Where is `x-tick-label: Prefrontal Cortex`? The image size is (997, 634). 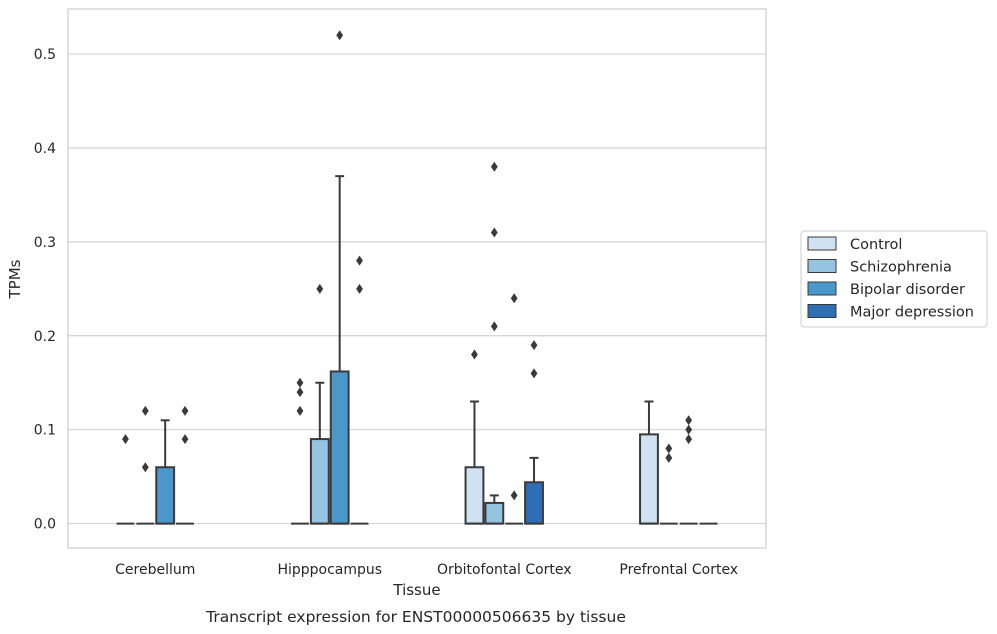 x-tick-label: Prefrontal Cortex is located at coordinates (678, 570).